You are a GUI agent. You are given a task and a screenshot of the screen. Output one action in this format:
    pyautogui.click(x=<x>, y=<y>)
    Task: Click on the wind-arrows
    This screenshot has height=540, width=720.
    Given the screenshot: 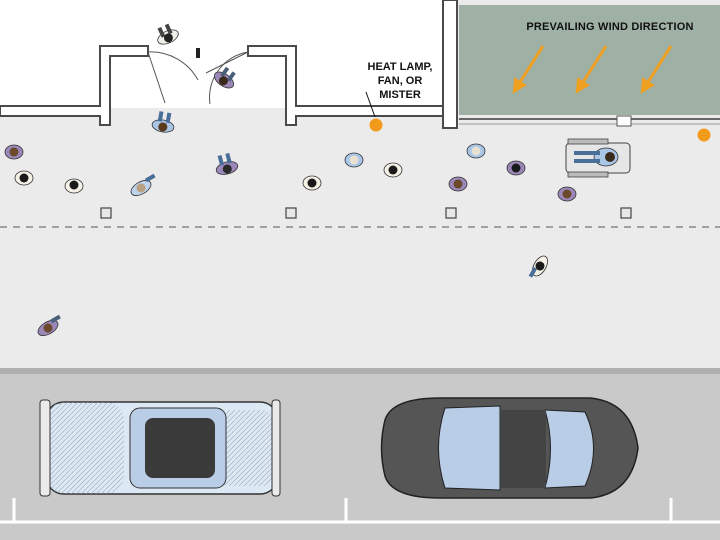 What is the action you would take?
    pyautogui.click(x=592, y=69)
    